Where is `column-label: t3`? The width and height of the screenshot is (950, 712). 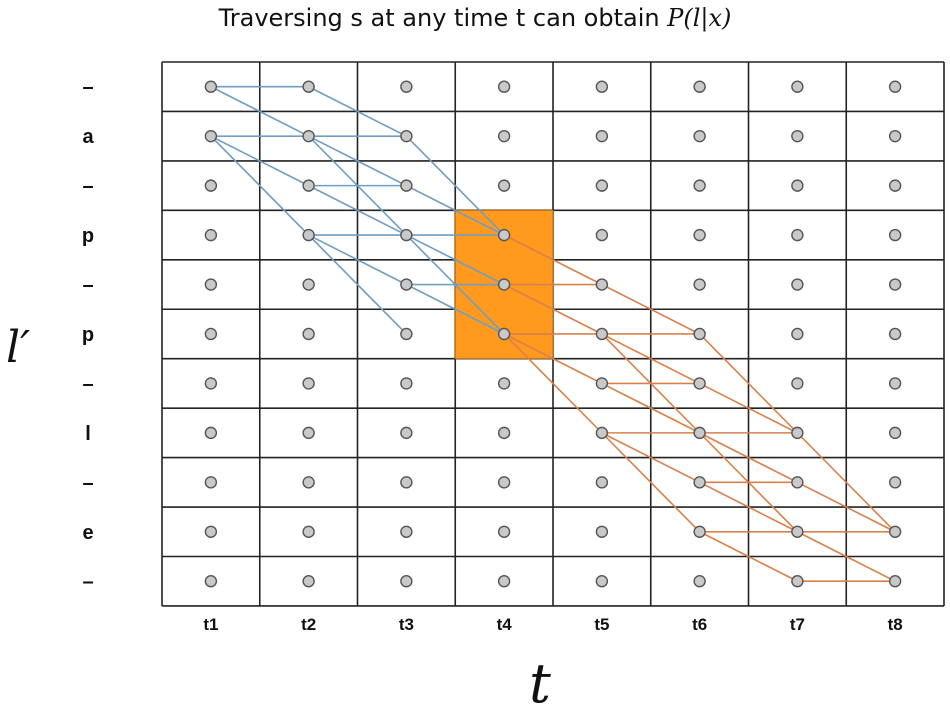 column-label: t3 is located at coordinates (406, 624).